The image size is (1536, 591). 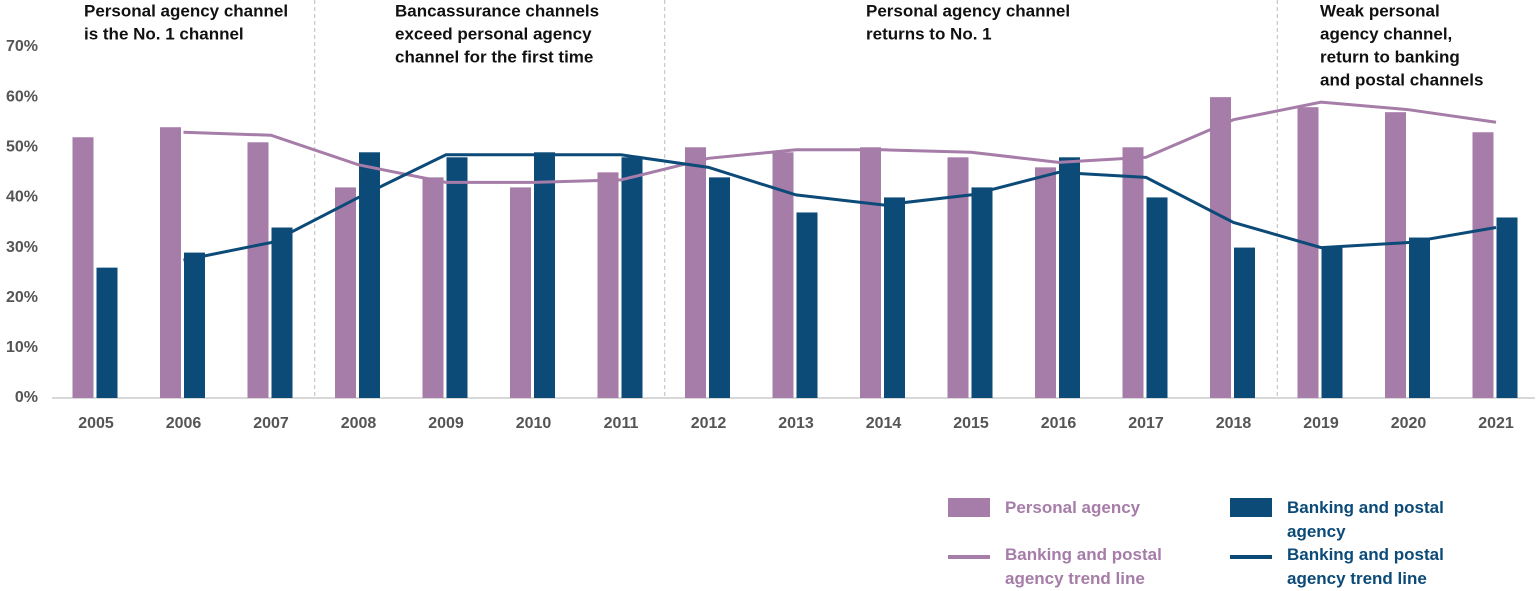 What do you see at coordinates (22, 297) in the screenshot?
I see `y-tick-label: 20%` at bounding box center [22, 297].